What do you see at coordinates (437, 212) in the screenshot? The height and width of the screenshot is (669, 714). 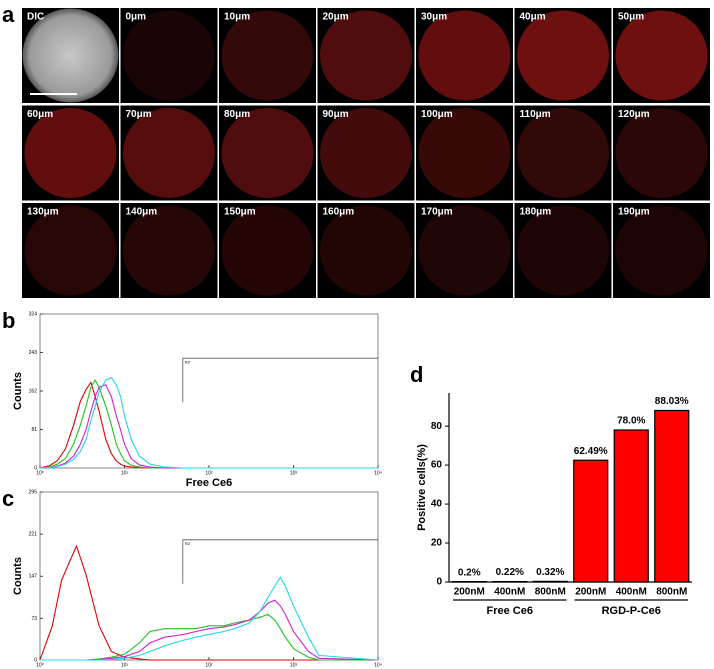 I see `tile-label: 170μm` at bounding box center [437, 212].